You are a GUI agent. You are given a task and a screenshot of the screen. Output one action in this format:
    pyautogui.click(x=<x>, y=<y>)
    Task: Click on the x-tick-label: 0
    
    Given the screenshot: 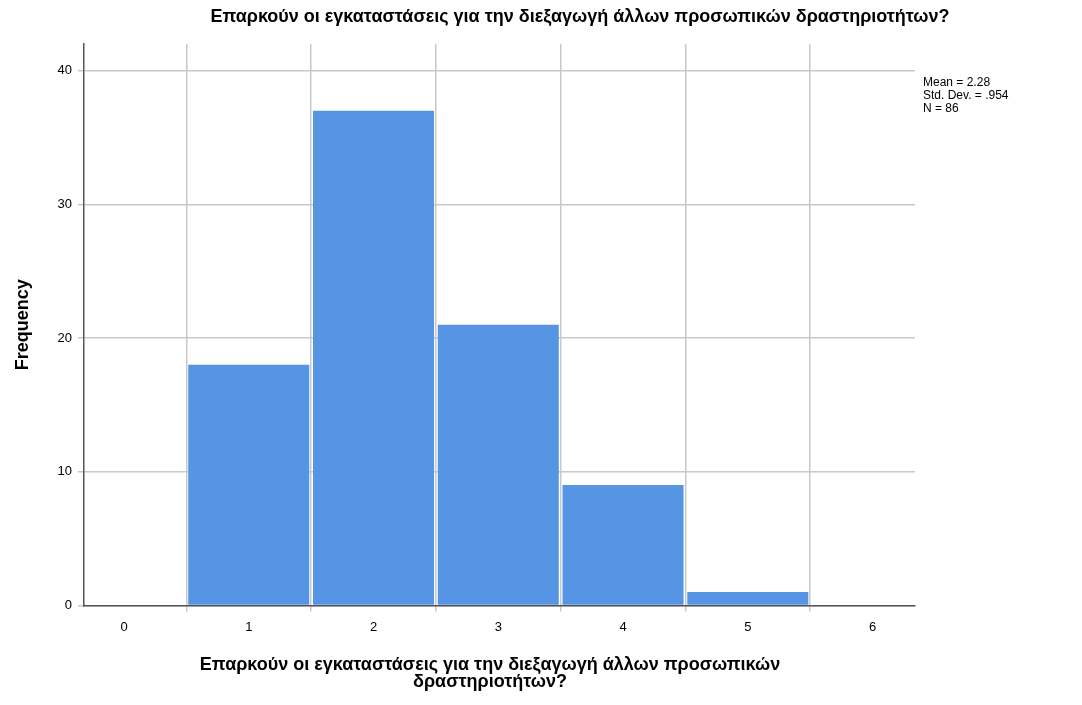 What is the action you would take?
    pyautogui.click(x=124, y=626)
    